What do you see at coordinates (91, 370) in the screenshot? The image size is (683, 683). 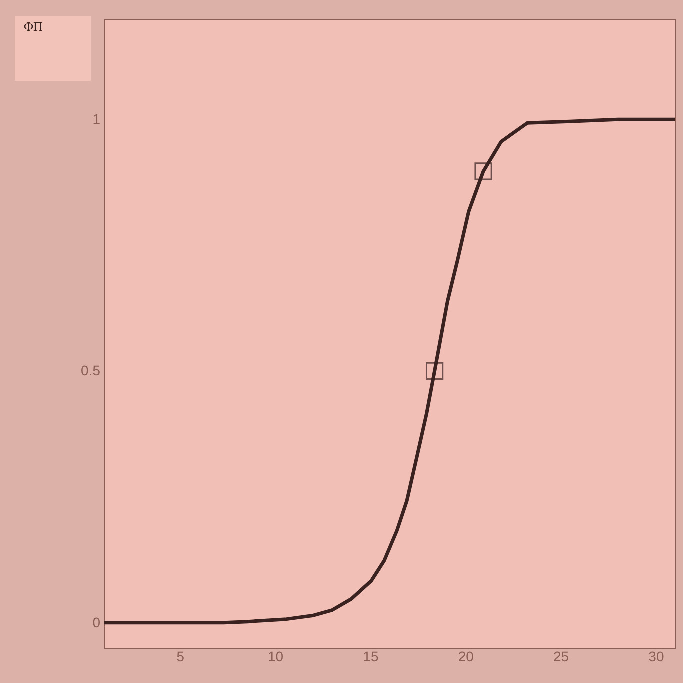 I see `y-tick-label: 0.5` at bounding box center [91, 370].